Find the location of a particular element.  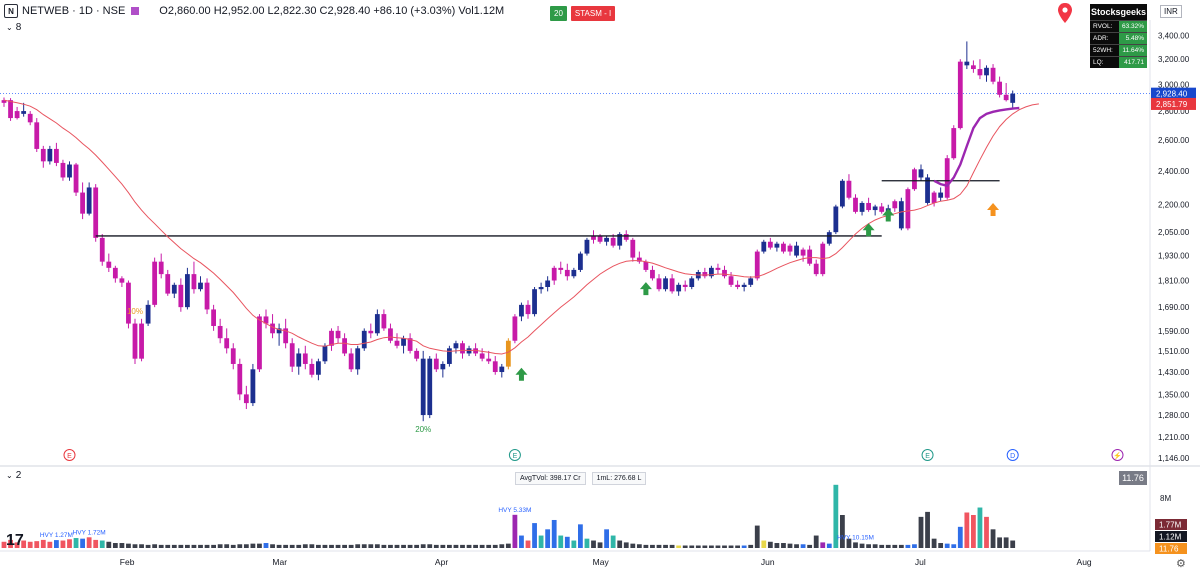

y-tick-label: 2,800.00 is located at coordinates (1174, 111).